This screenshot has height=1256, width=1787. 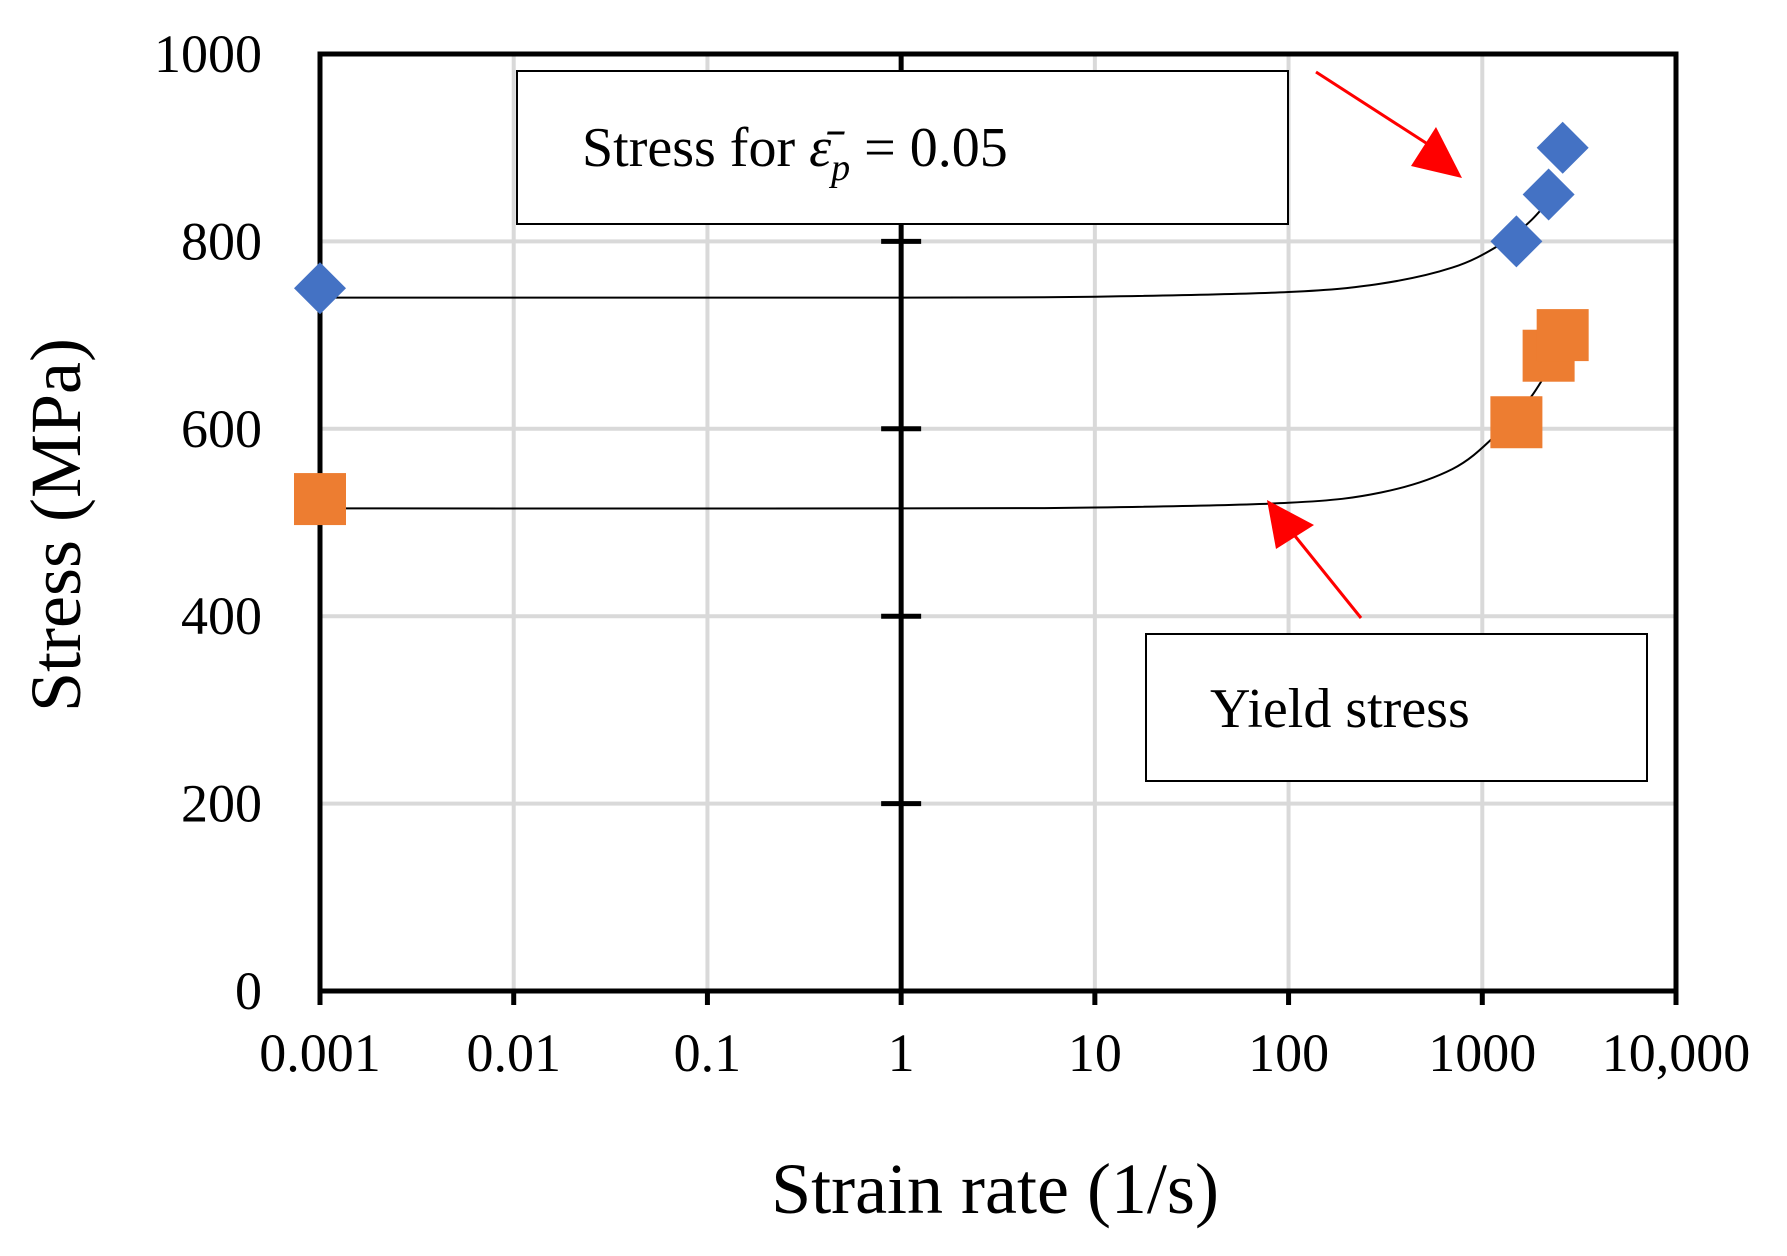 What do you see at coordinates (221, 804) in the screenshot?
I see `y-tick-label: 200` at bounding box center [221, 804].